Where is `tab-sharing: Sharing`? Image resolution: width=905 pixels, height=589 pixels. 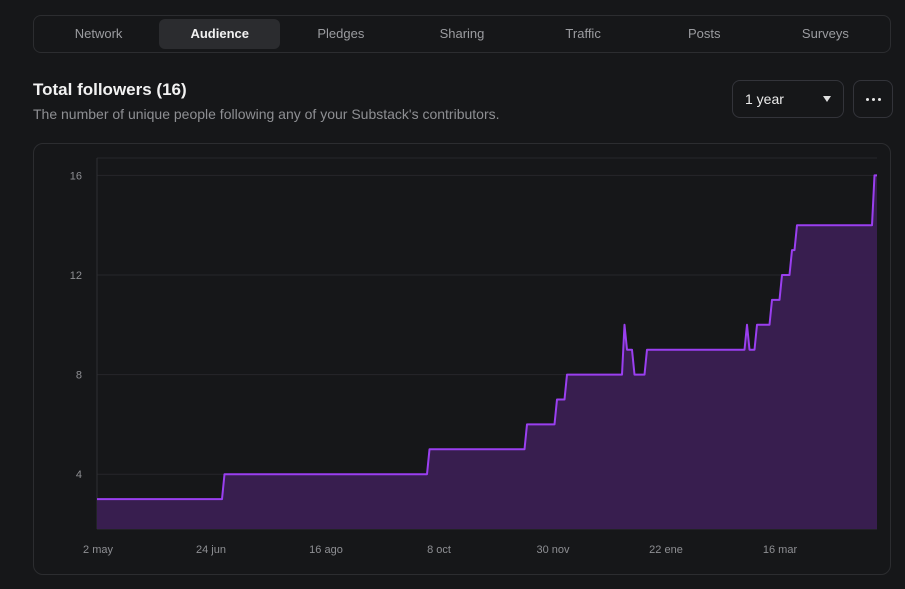 tab-sharing: Sharing is located at coordinates (462, 33).